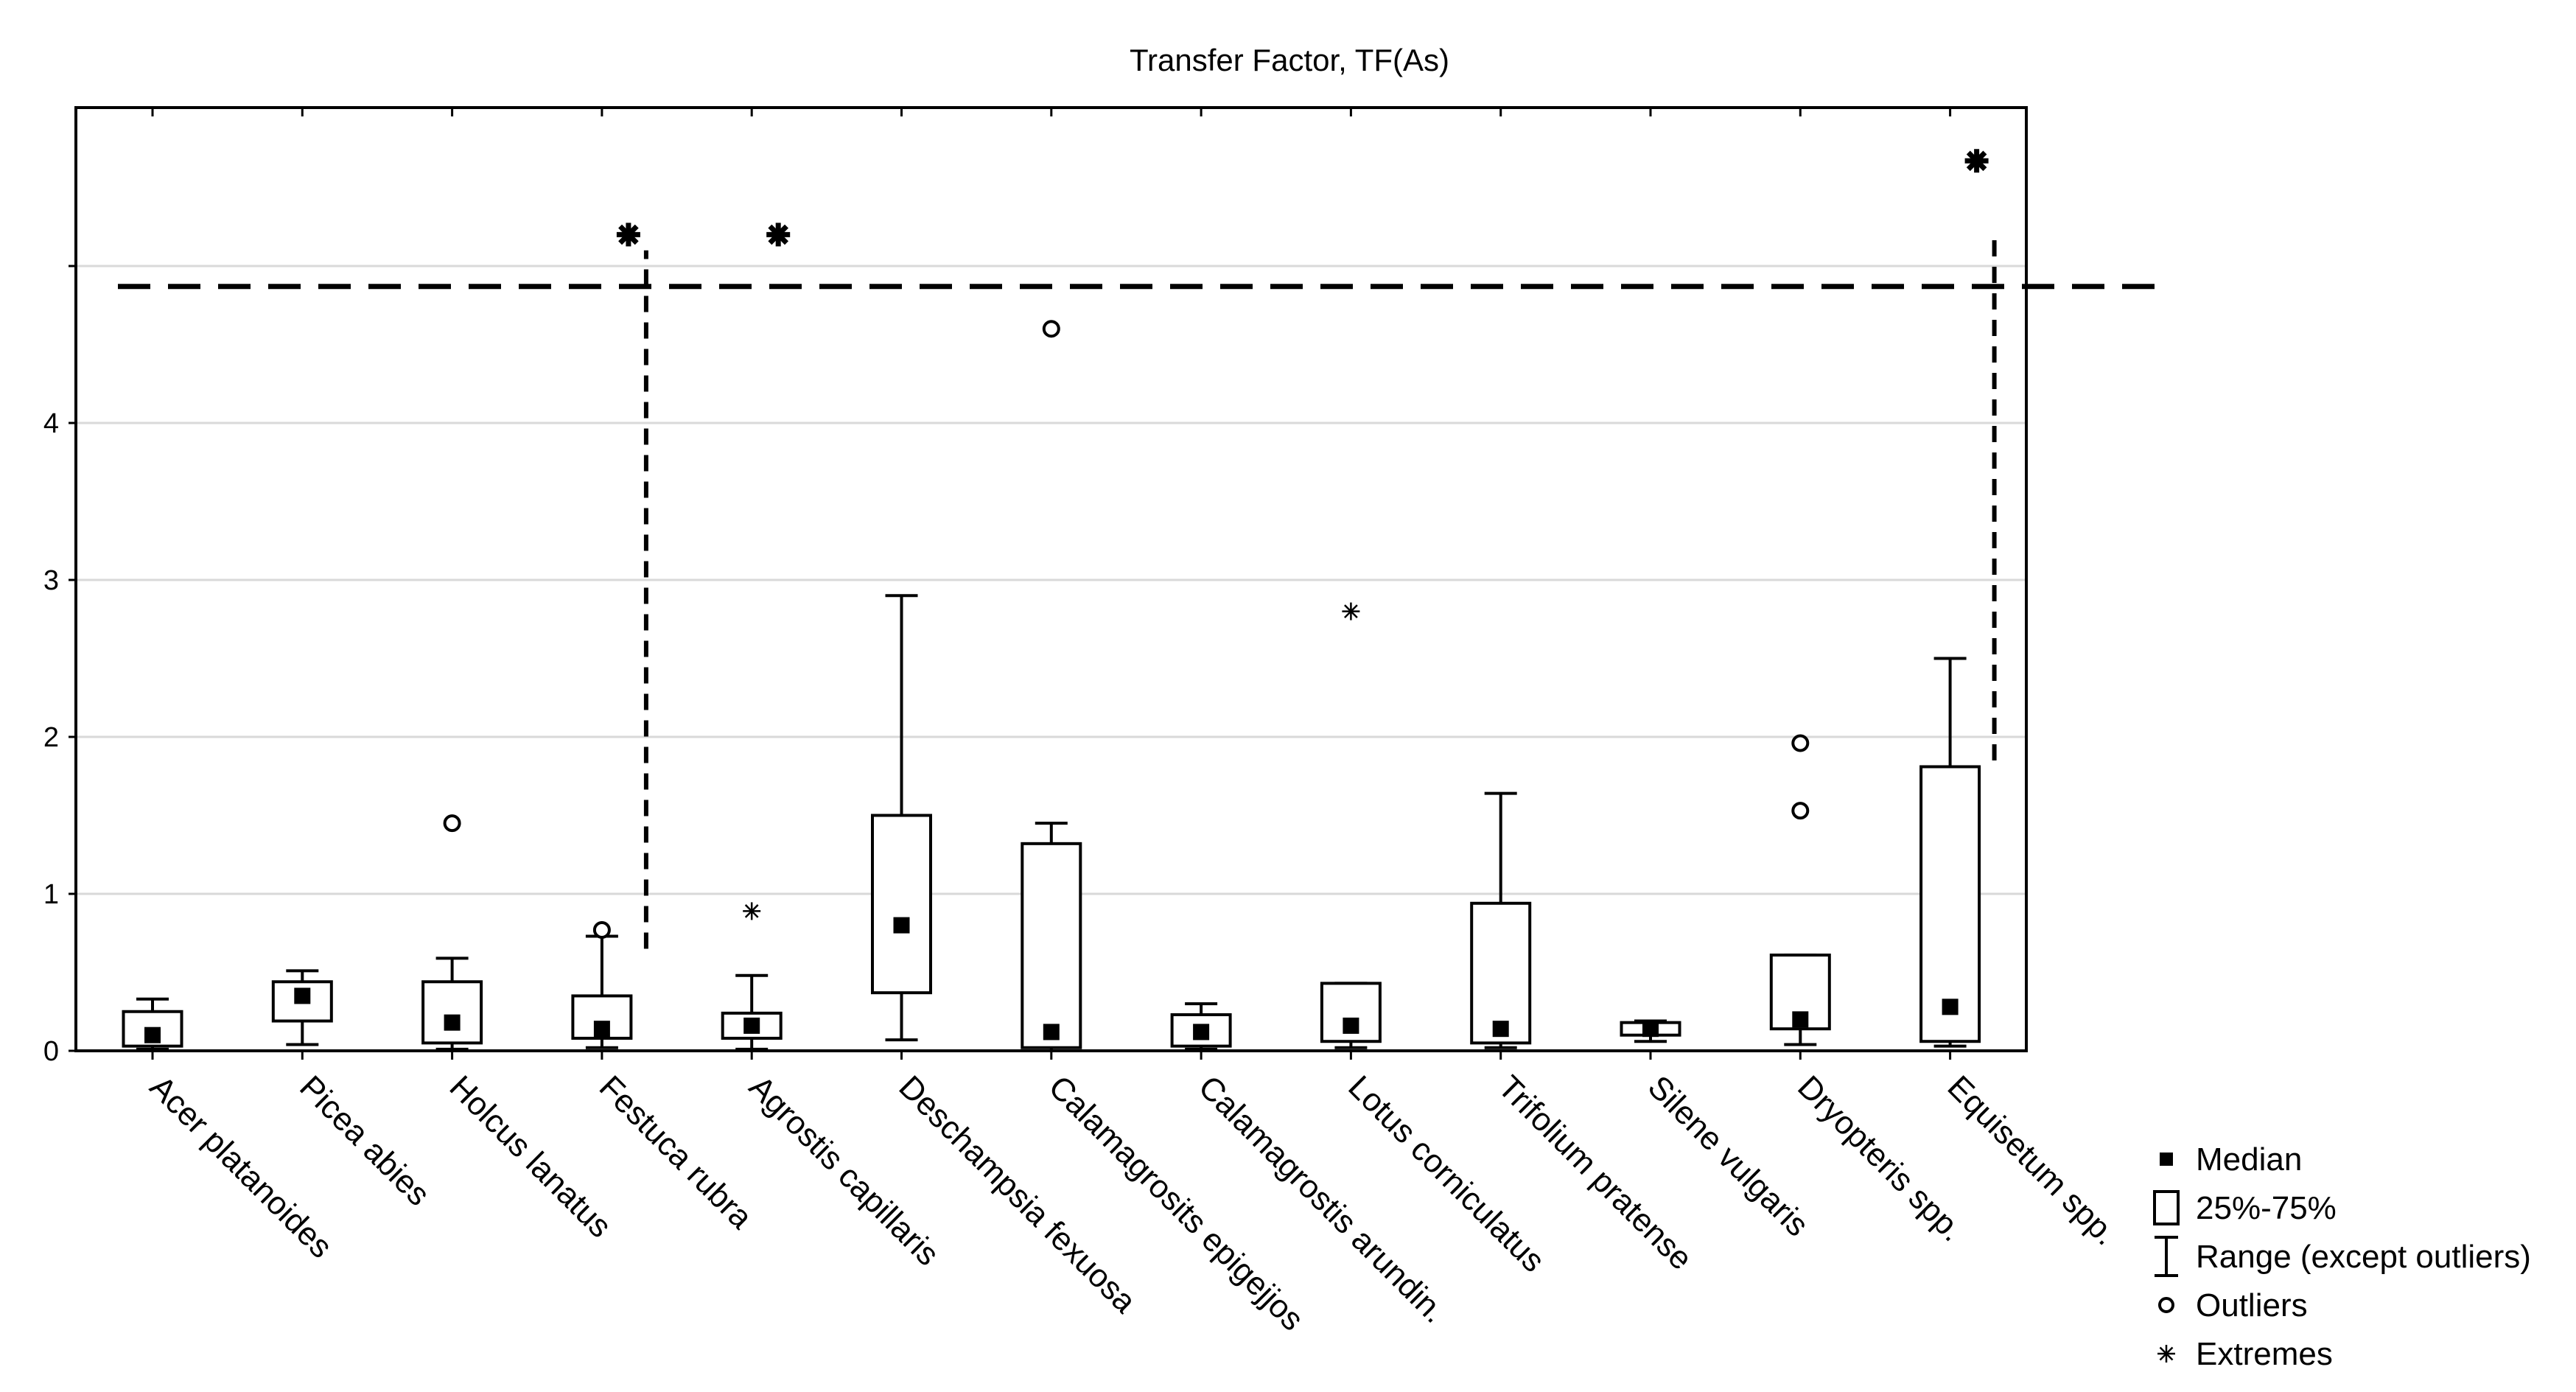 The image size is (2576, 1392). Describe the element at coordinates (1729, 1156) in the screenshot. I see `x-tick-label: Silene vulgaris` at that location.